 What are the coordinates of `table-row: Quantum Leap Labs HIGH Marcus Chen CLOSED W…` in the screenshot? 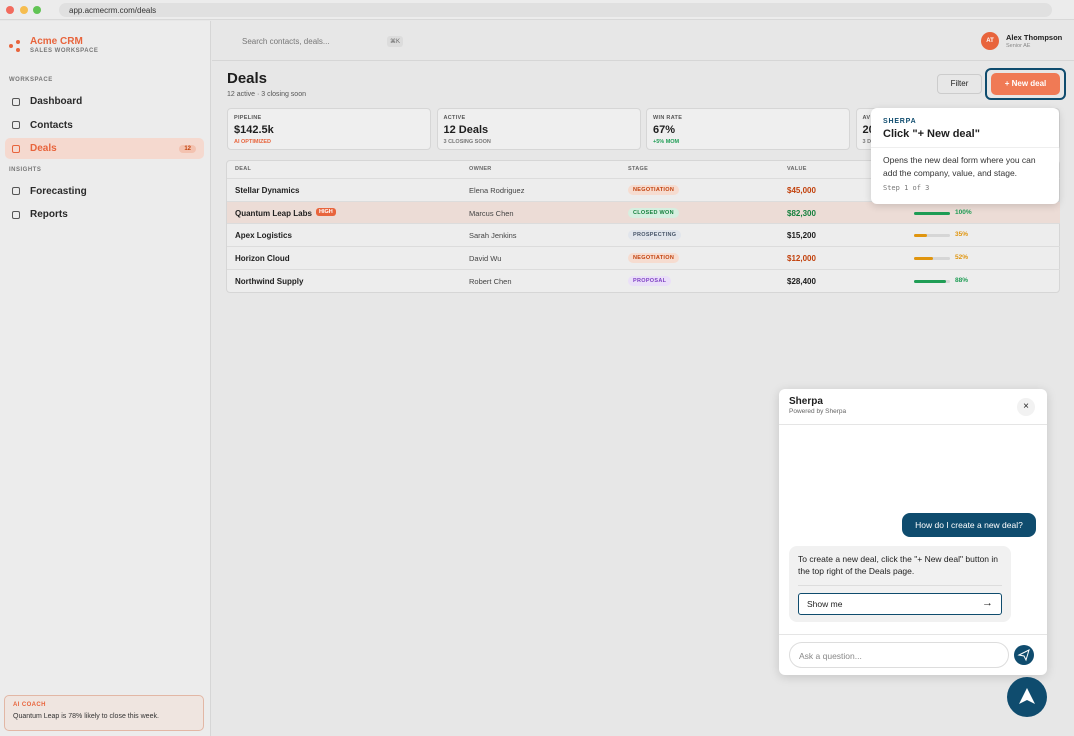 It's located at (643, 211).